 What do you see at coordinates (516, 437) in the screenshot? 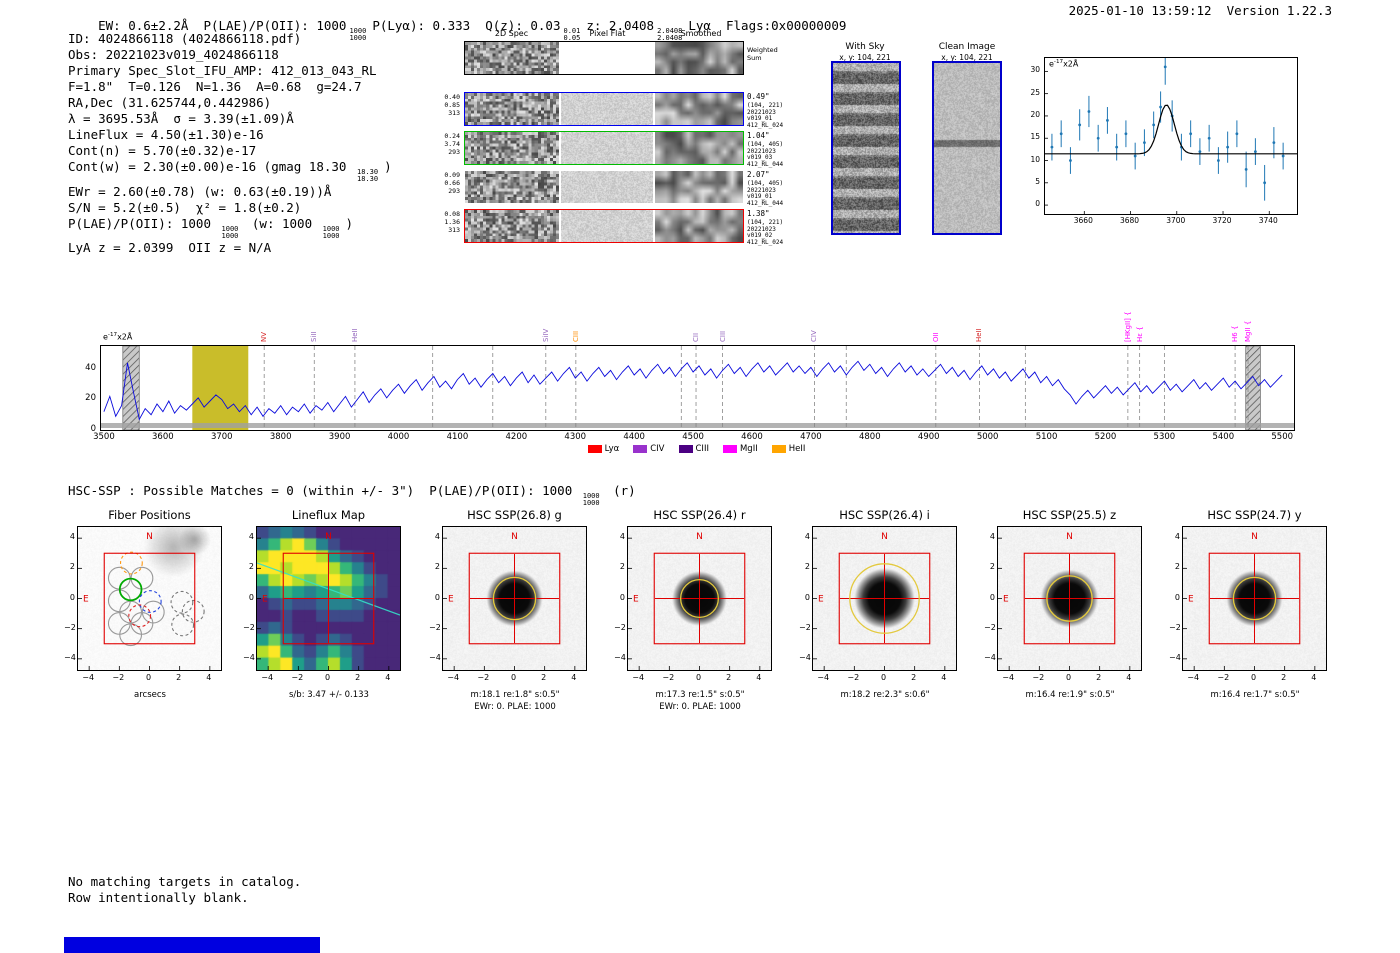
I see `main-xtick-4200: 4200` at bounding box center [516, 437].